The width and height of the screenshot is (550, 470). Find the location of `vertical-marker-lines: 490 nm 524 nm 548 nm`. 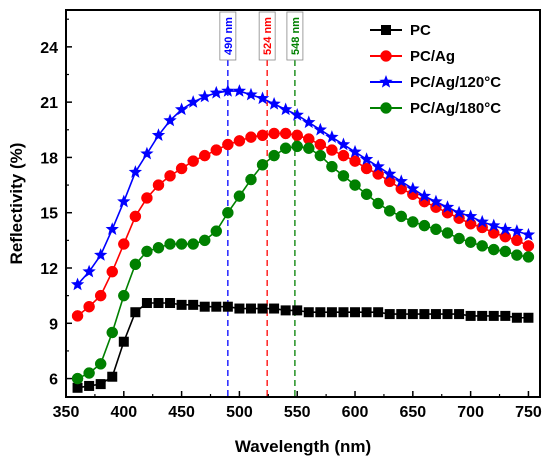

vertical-marker-lines: 490 nm 524 nm 548 nm is located at coordinates (261, 204).